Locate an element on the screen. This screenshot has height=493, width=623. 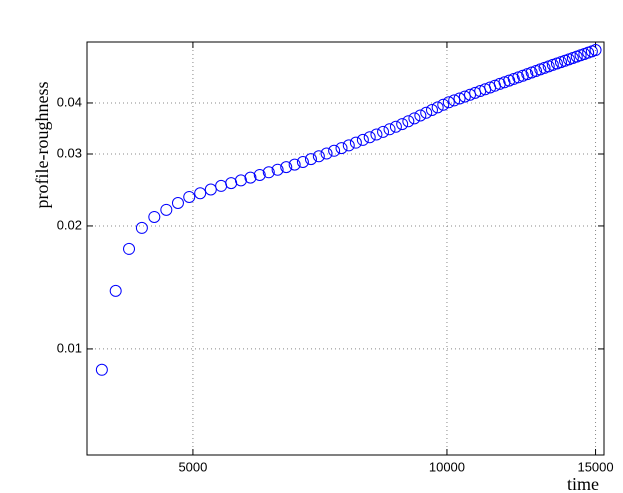
x-tick-label: 10000 is located at coordinates (447, 466).